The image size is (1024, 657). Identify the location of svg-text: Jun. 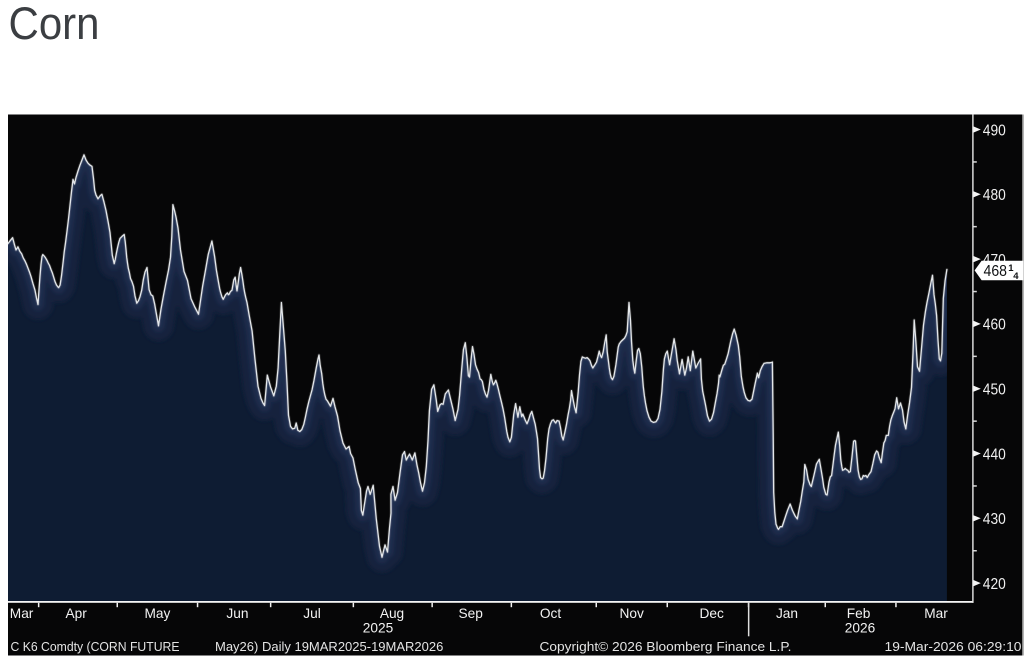
(237, 613).